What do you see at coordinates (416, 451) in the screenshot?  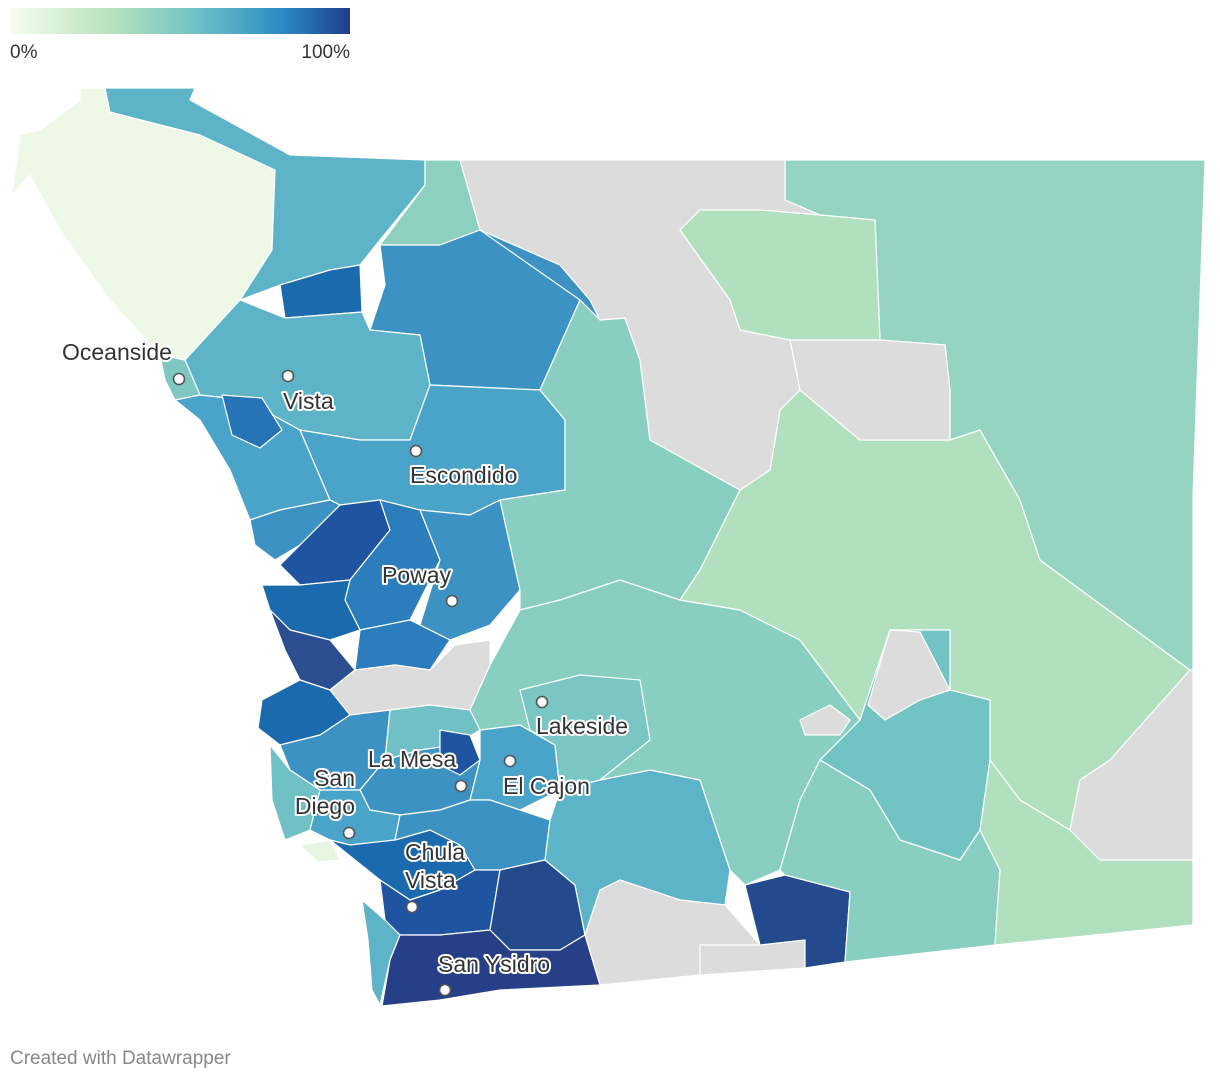 I see `city-dot-escondido` at bounding box center [416, 451].